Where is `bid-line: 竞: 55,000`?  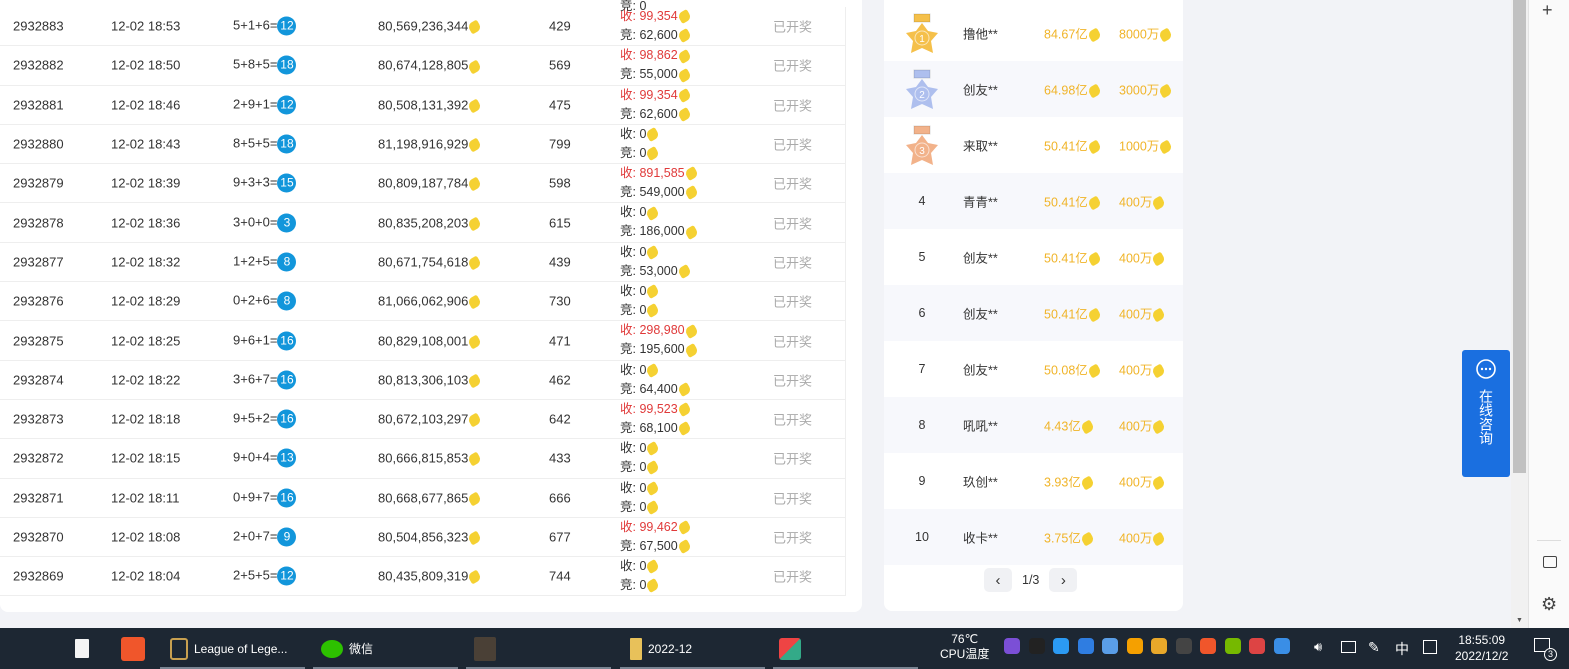
bid-line: 竞: 55,000 is located at coordinates (656, 74).